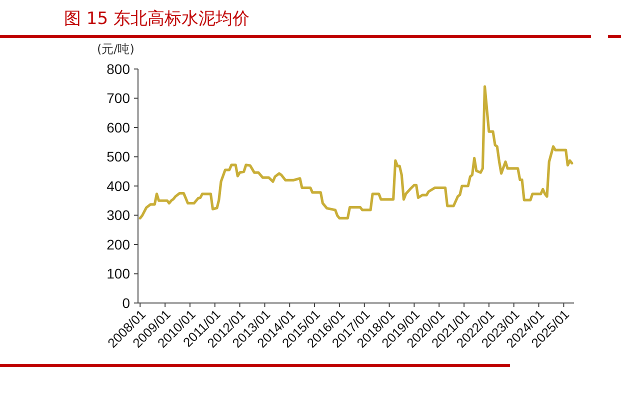  What do you see at coordinates (118, 68) in the screenshot?
I see `y-tick-label: 800` at bounding box center [118, 68].